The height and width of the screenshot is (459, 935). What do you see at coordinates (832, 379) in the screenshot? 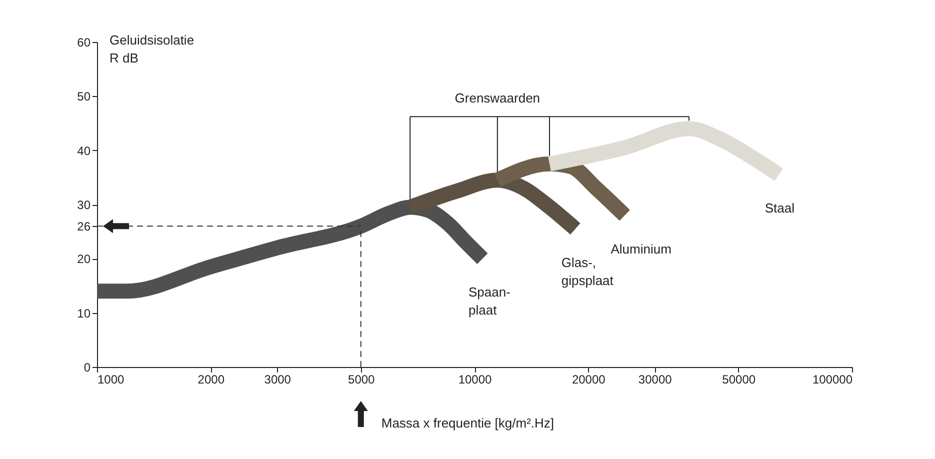
I see `x-tick-label: 100000` at bounding box center [832, 379].